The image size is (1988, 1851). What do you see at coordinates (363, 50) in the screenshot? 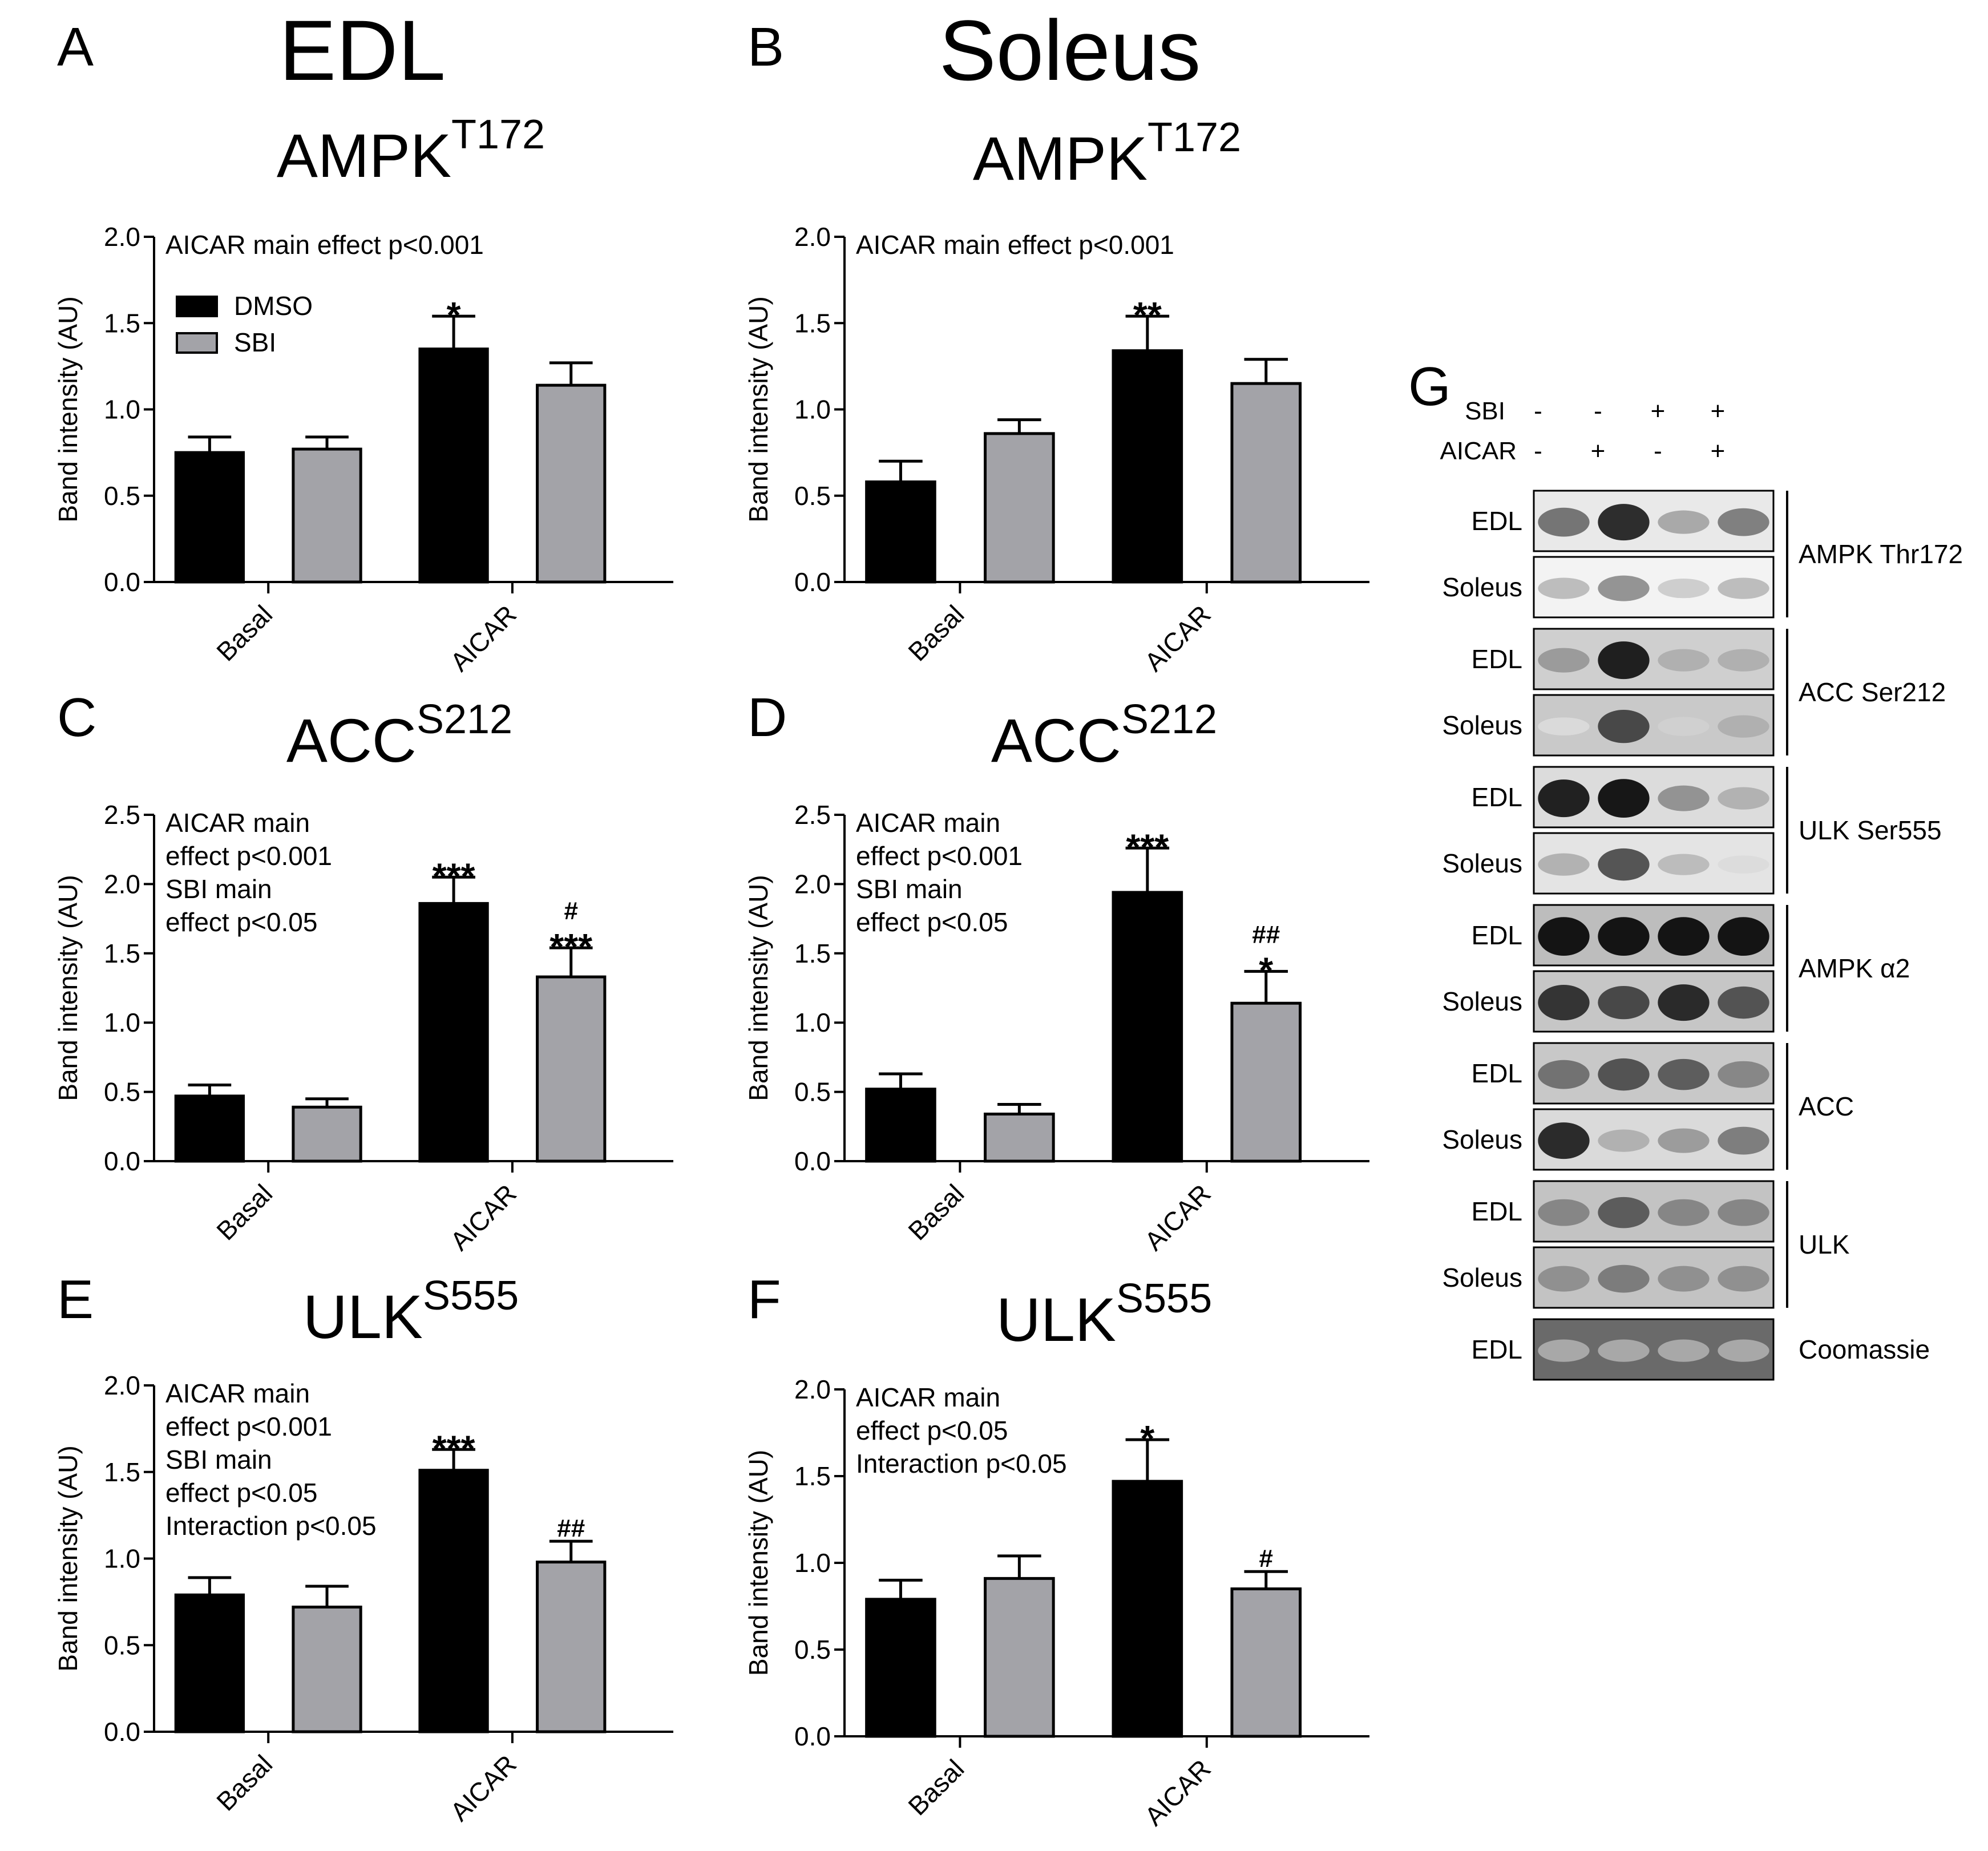
I see `panel-title-edl: EDL` at bounding box center [363, 50].